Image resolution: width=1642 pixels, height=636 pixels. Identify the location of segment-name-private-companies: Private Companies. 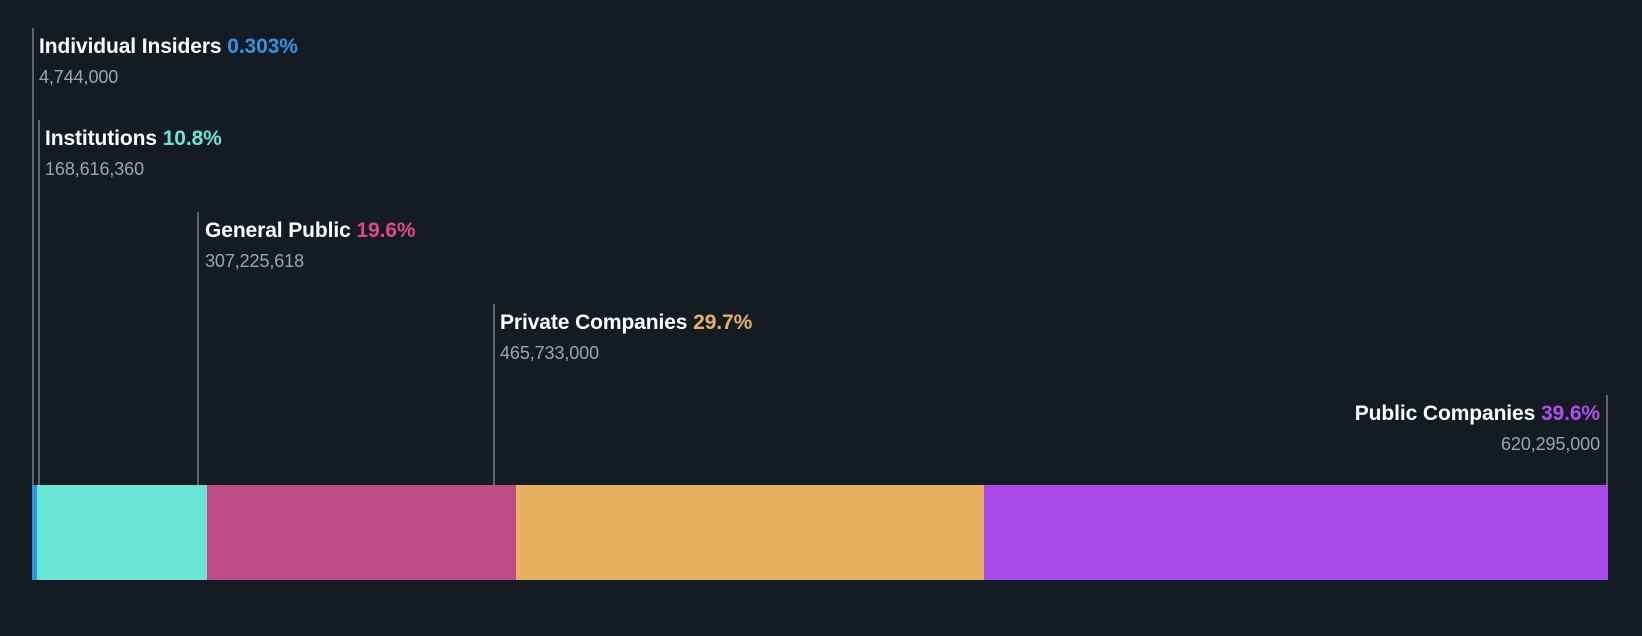
(594, 322).